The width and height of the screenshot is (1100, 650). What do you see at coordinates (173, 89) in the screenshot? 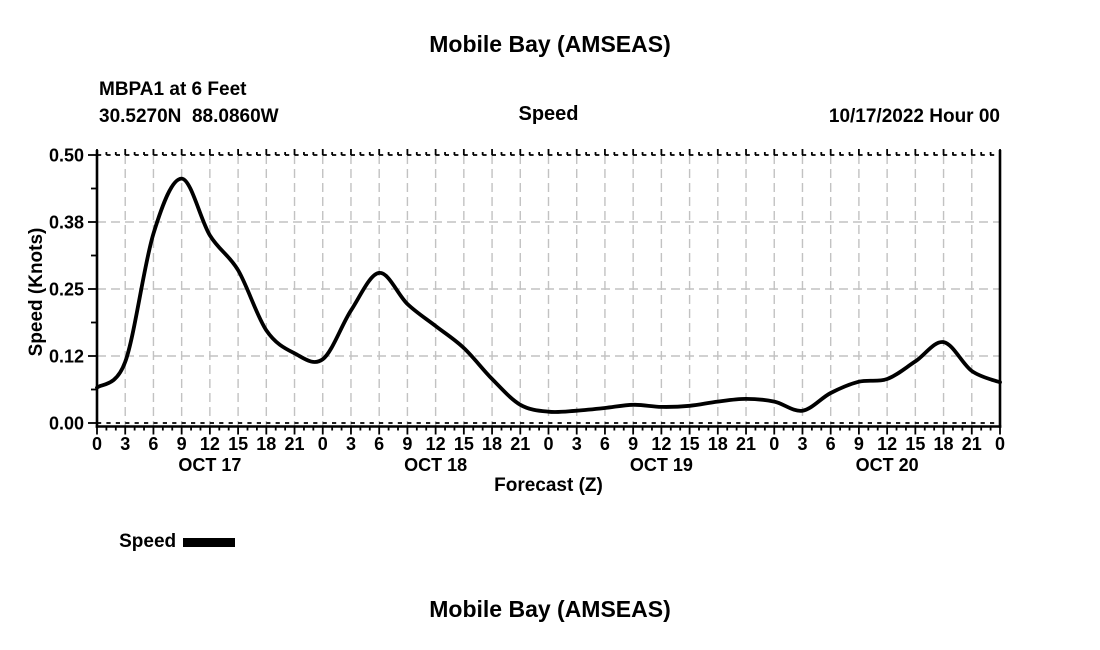
I see `station-label: MBPA1 at 6 Feet` at bounding box center [173, 89].